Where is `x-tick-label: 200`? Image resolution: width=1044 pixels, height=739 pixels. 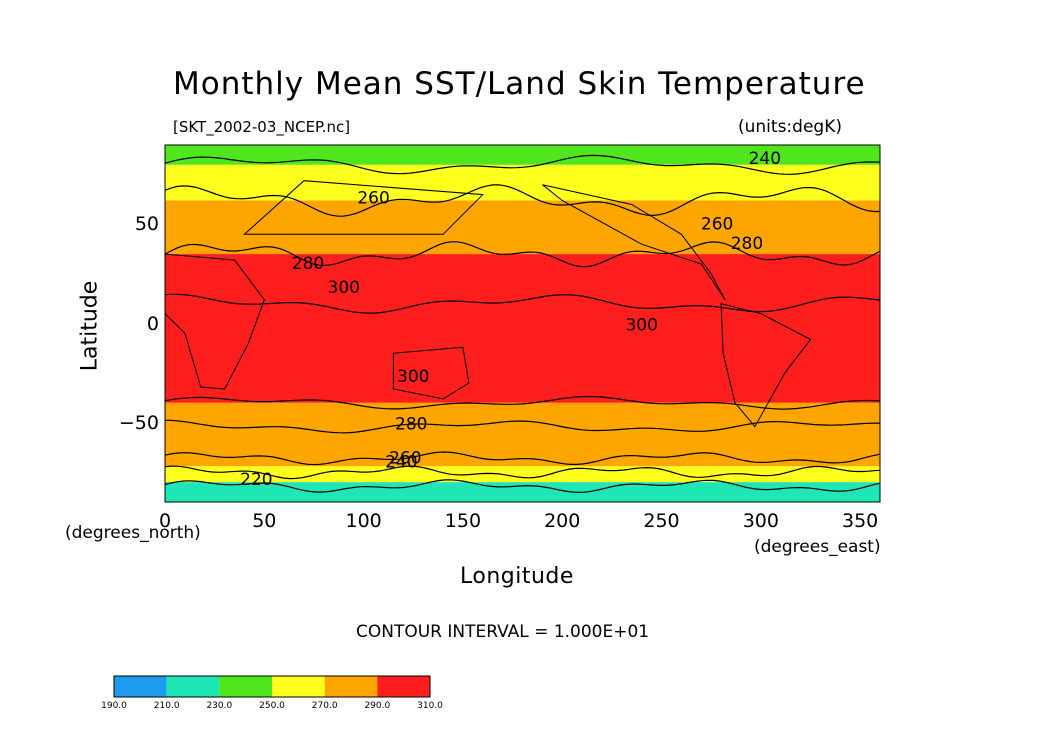 x-tick-label: 200 is located at coordinates (562, 521).